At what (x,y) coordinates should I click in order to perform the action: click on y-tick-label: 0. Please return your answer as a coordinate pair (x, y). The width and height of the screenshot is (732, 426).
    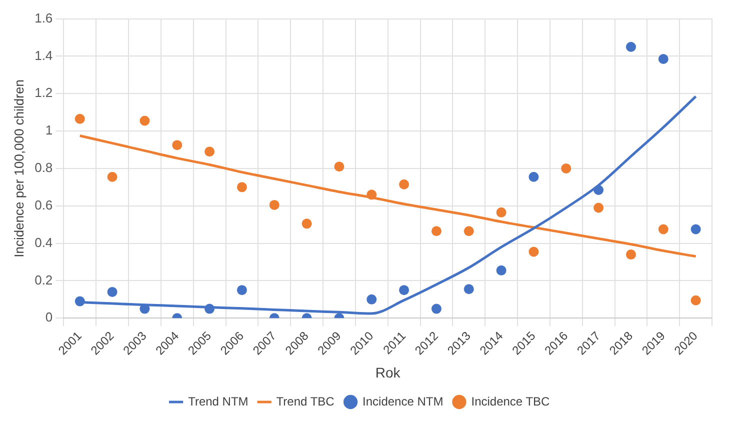
    Looking at the image, I should click on (49, 317).